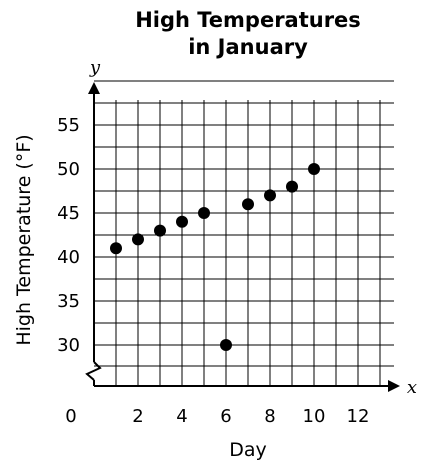 The width and height of the screenshot is (428, 470). I want to click on chart-title-line-2: in January, so click(248, 47).